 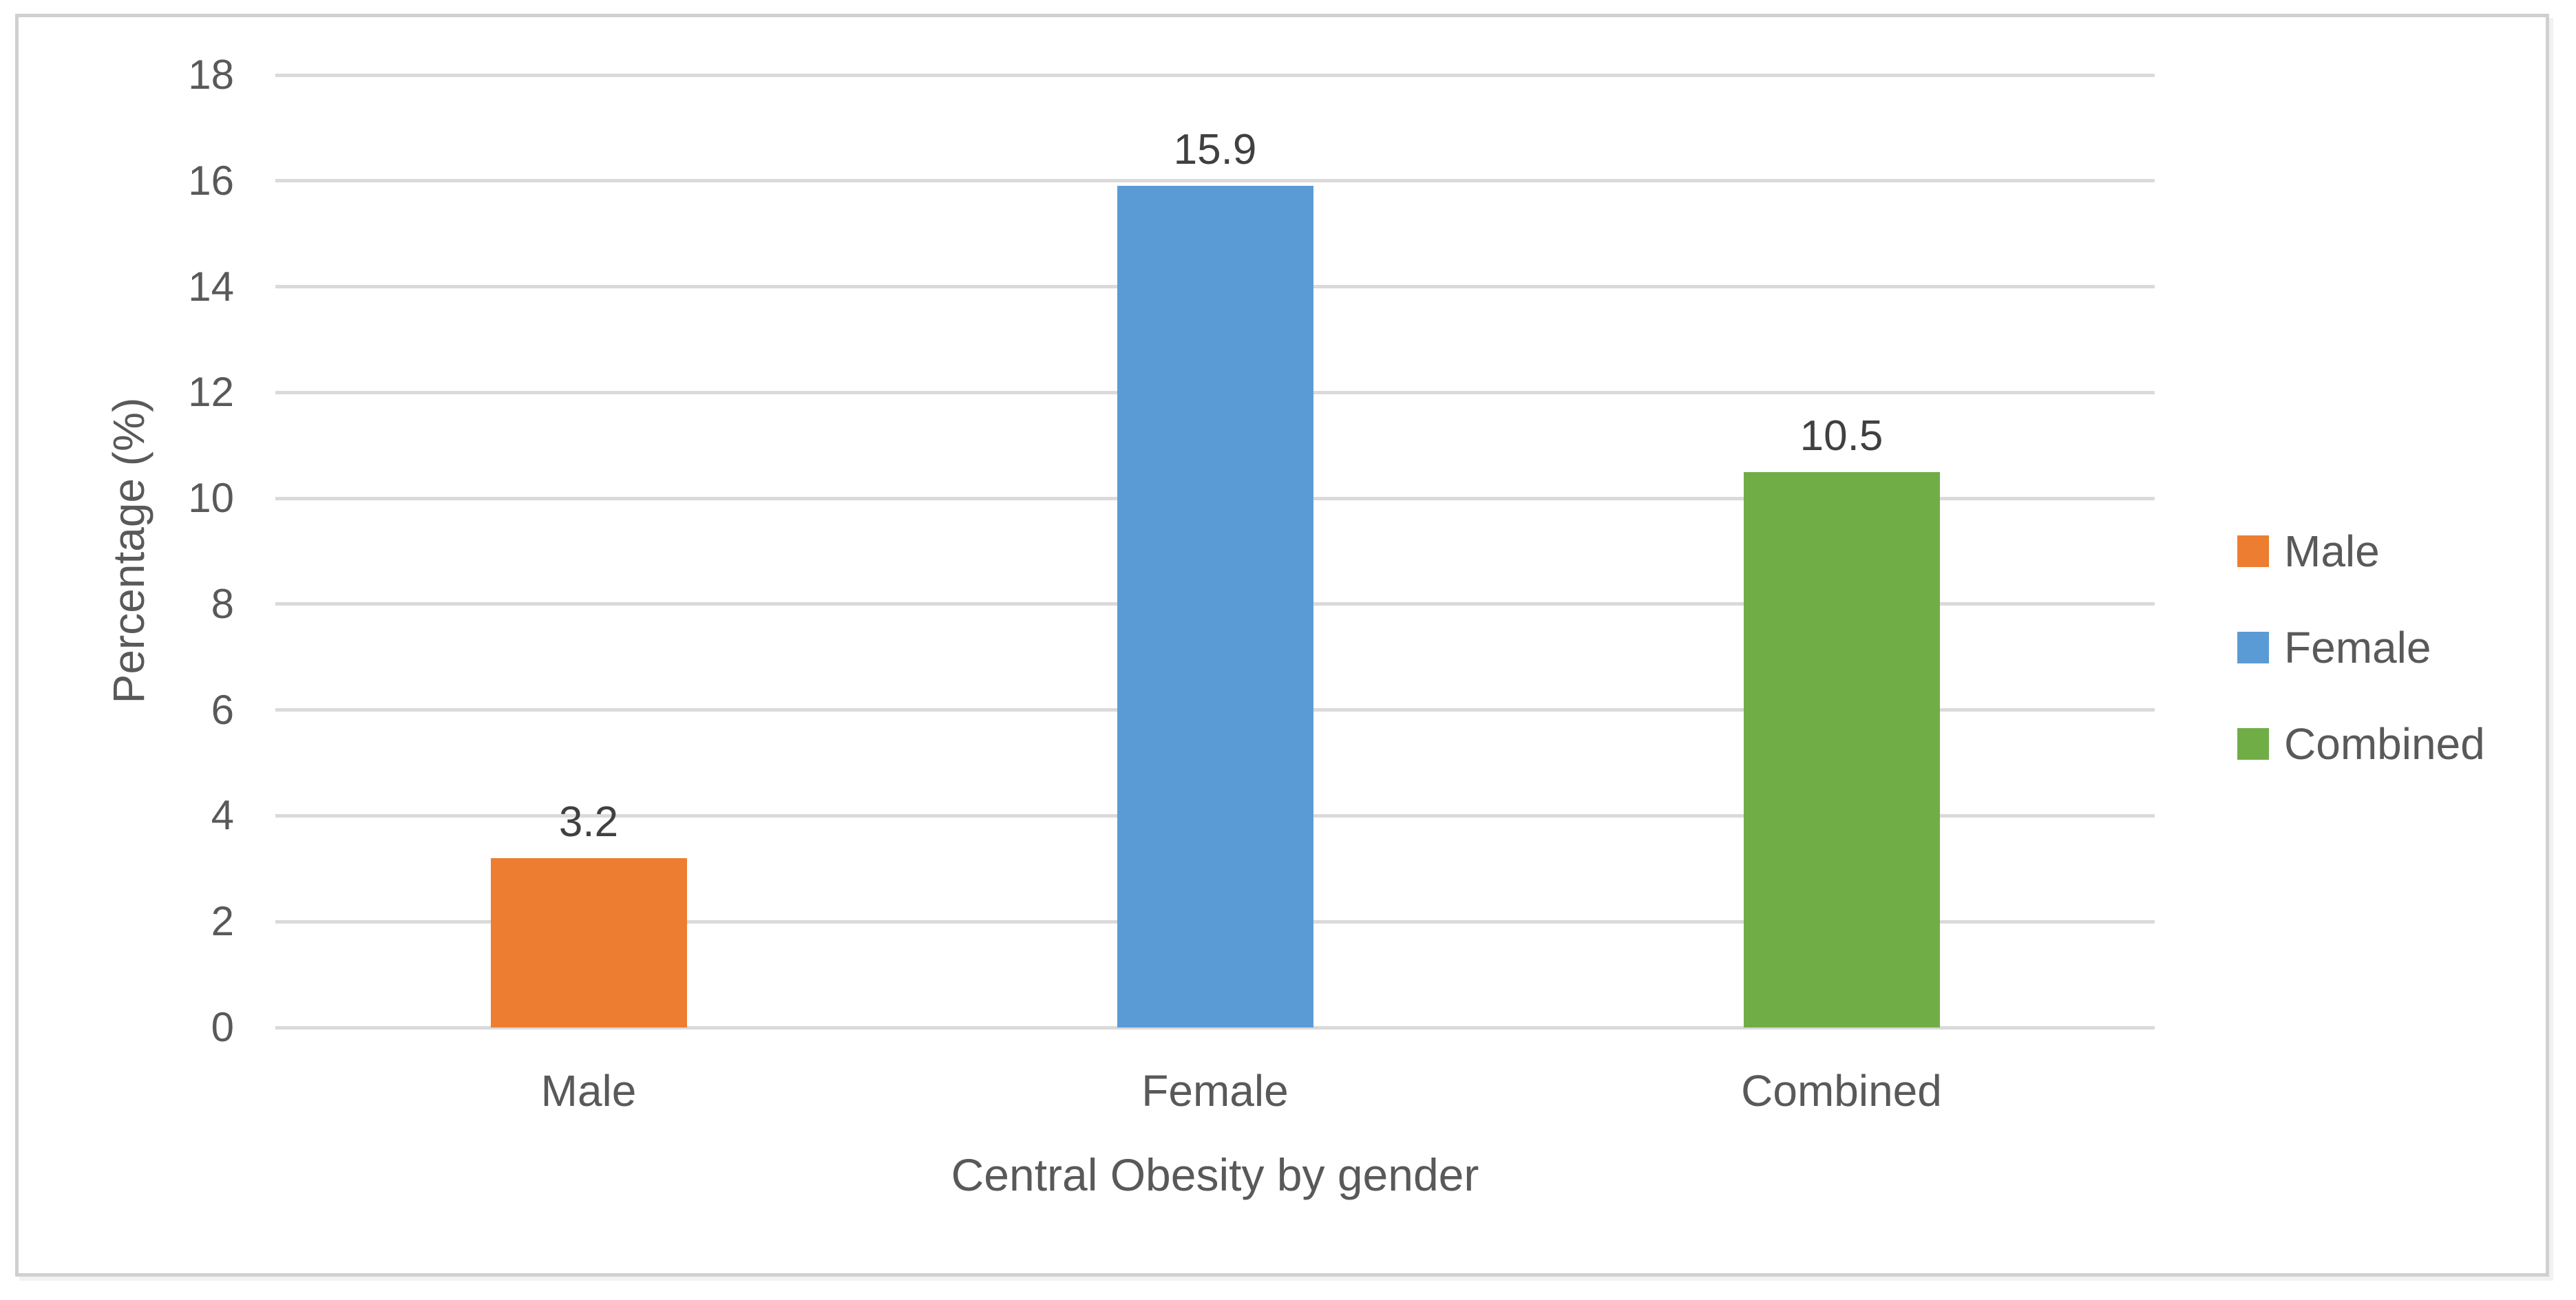 I want to click on y-tick-label: 18, so click(x=211, y=75).